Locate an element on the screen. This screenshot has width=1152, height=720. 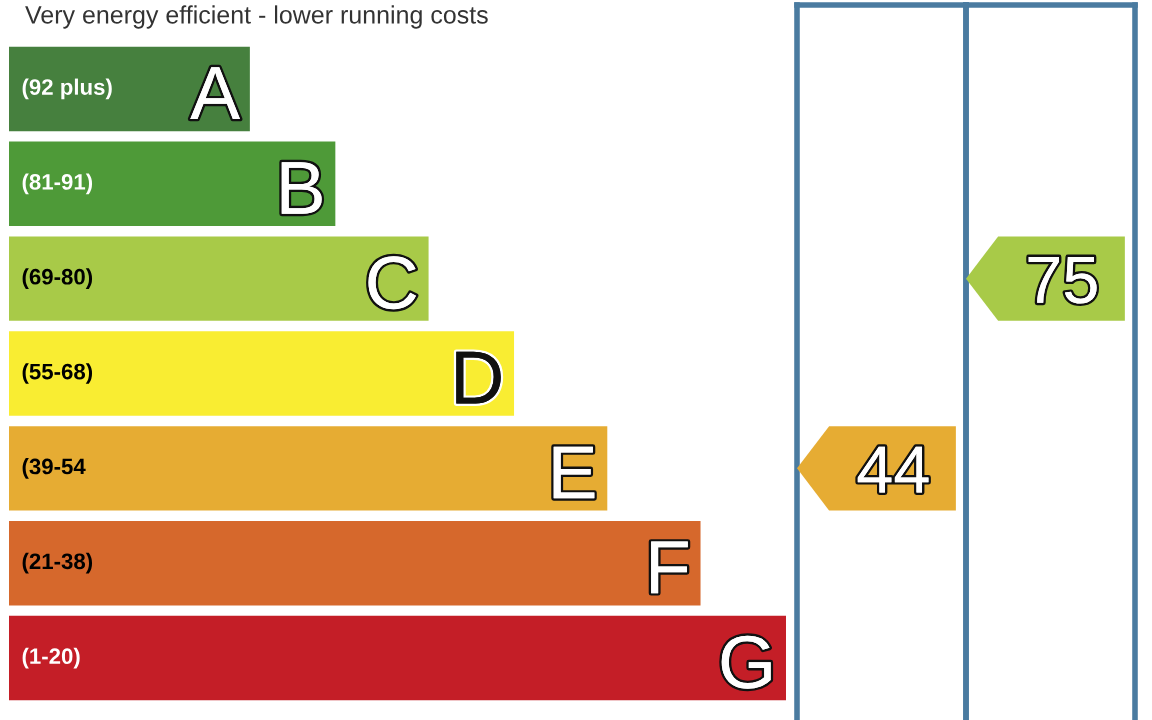
annotation: (21-38) is located at coordinates (57, 563).